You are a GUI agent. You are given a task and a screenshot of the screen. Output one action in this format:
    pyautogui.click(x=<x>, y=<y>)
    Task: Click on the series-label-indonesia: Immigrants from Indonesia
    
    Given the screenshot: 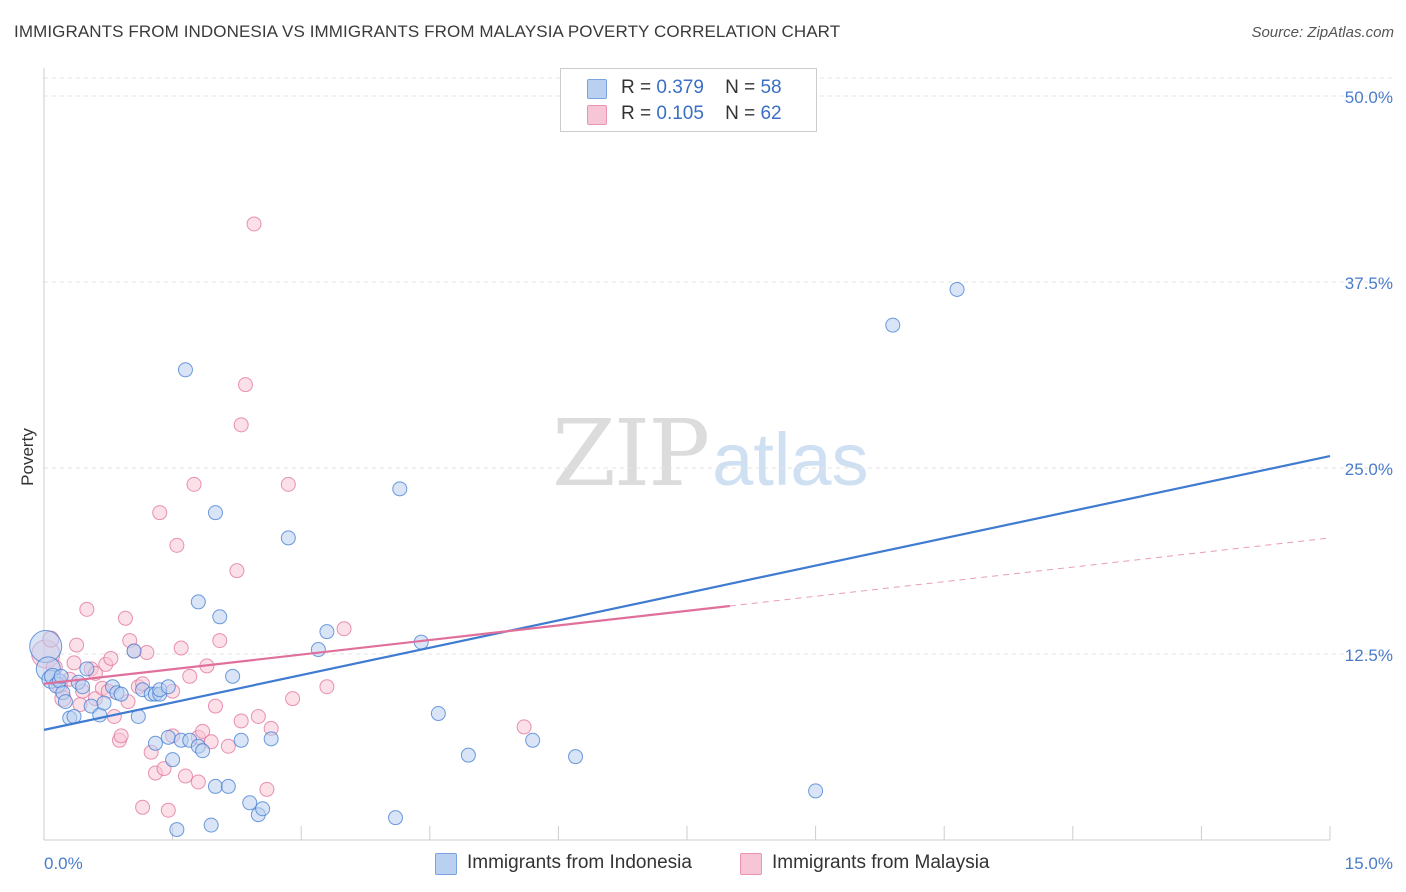 What is the action you would take?
    pyautogui.click(x=579, y=862)
    